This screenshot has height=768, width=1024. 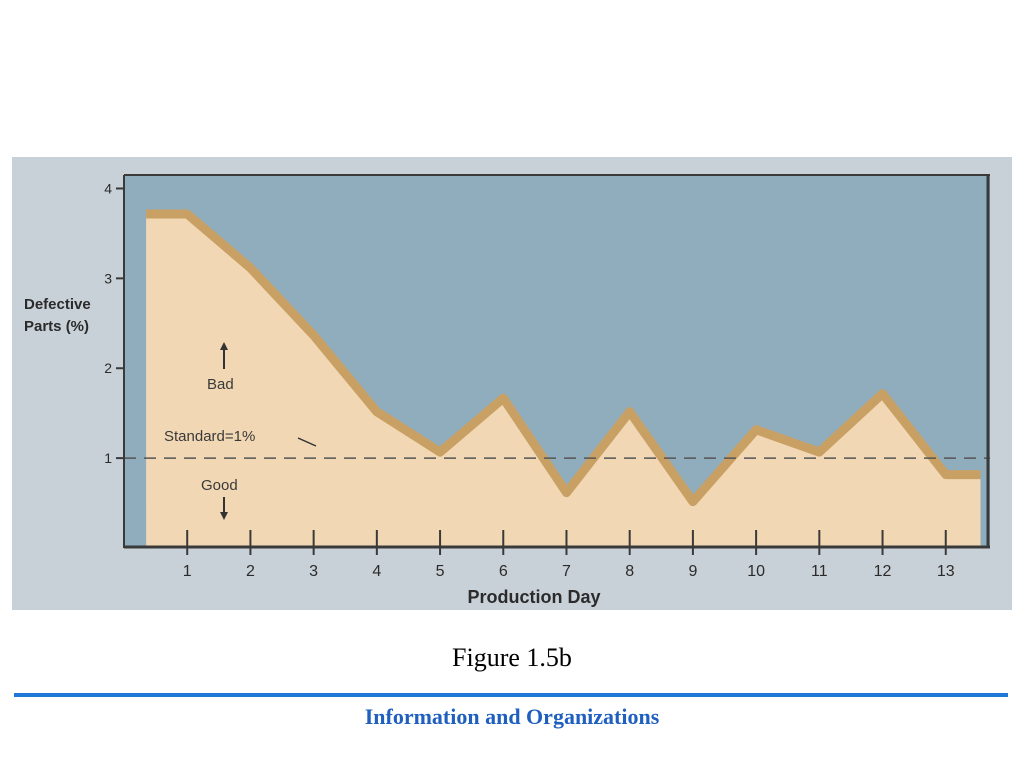 What do you see at coordinates (440, 571) in the screenshot?
I see `x-tick-label-5: 5` at bounding box center [440, 571].